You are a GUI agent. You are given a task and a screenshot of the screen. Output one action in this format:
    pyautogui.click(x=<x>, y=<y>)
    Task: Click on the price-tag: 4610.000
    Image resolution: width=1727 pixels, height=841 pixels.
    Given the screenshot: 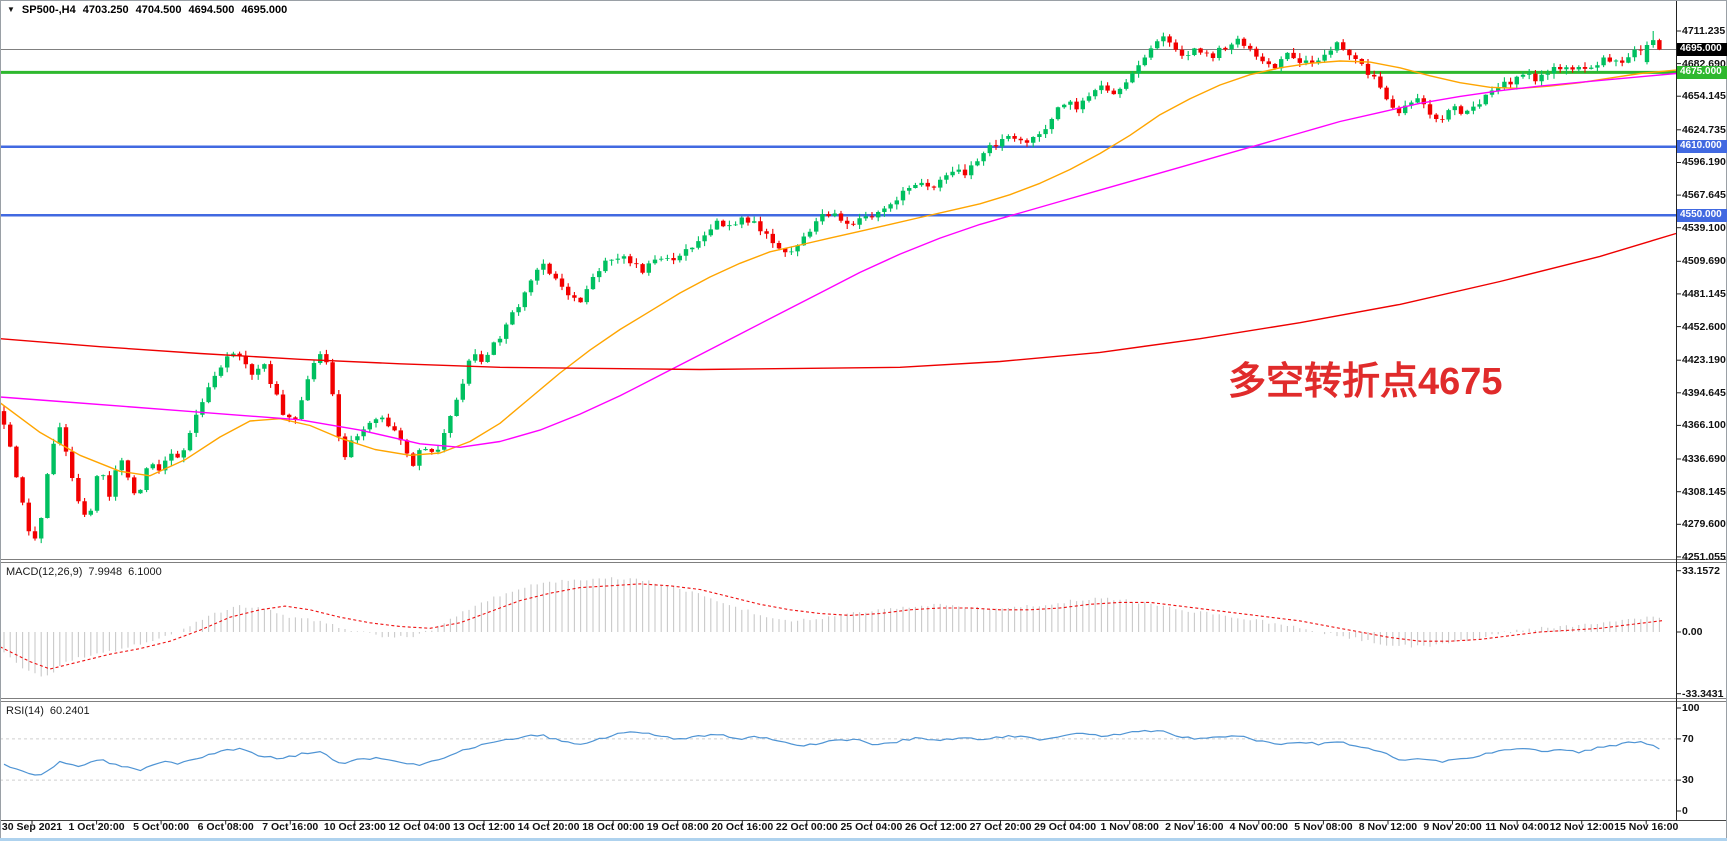 What is the action you would take?
    pyautogui.click(x=1702, y=147)
    